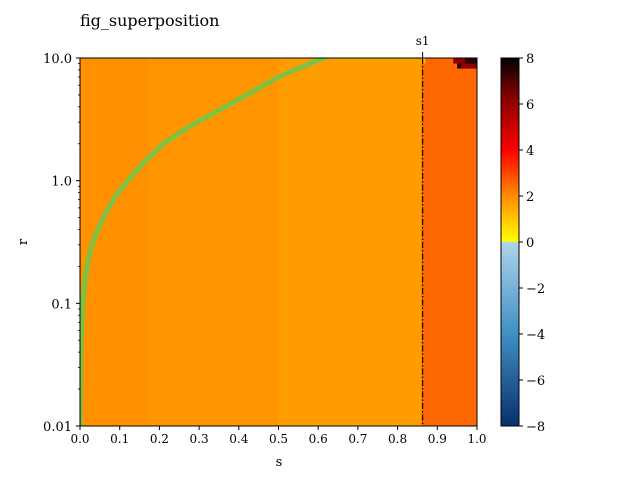 This screenshot has height=480, width=640. I want to click on x-tick-label: 0.5, so click(278, 439).